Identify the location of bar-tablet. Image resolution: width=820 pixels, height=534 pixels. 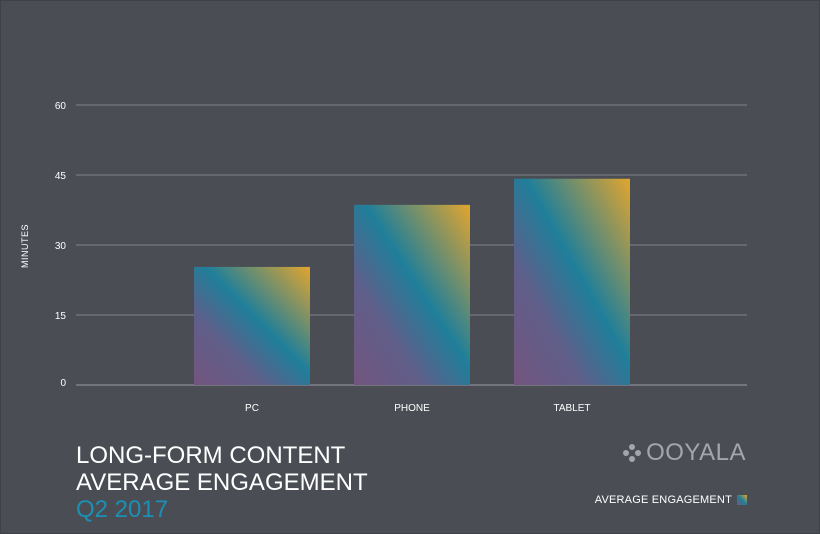
(572, 281).